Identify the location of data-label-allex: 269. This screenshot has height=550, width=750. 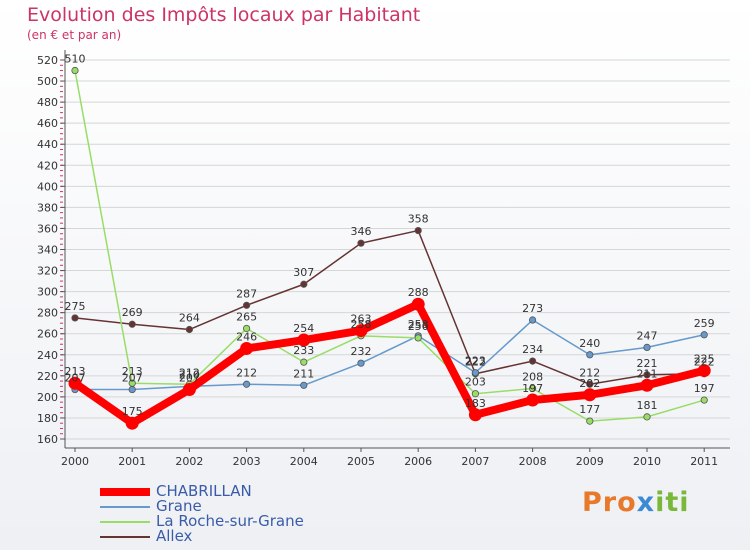
(132, 312).